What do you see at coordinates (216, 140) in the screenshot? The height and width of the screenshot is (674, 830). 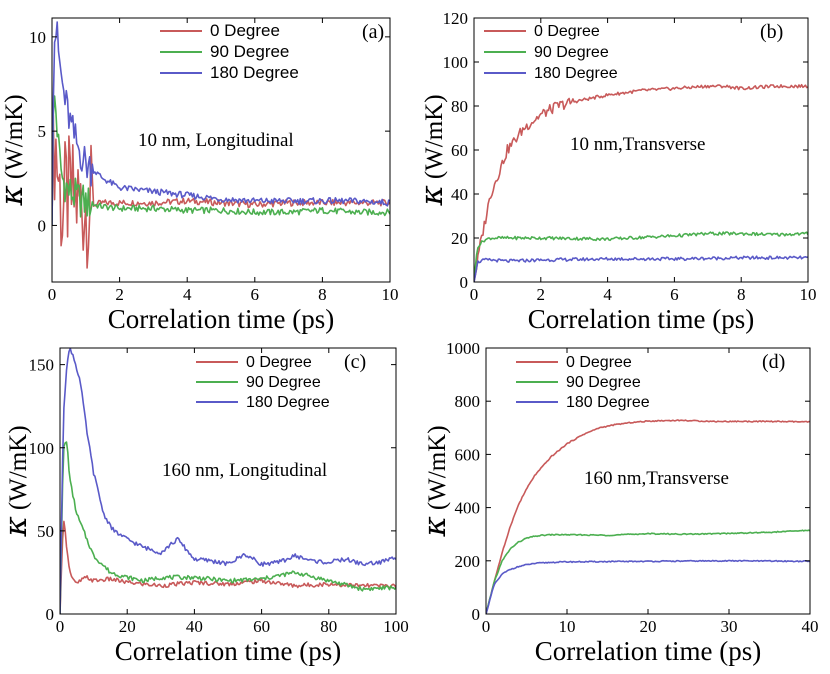 I see `panel-annotation: 10 nm, Longitudinal` at bounding box center [216, 140].